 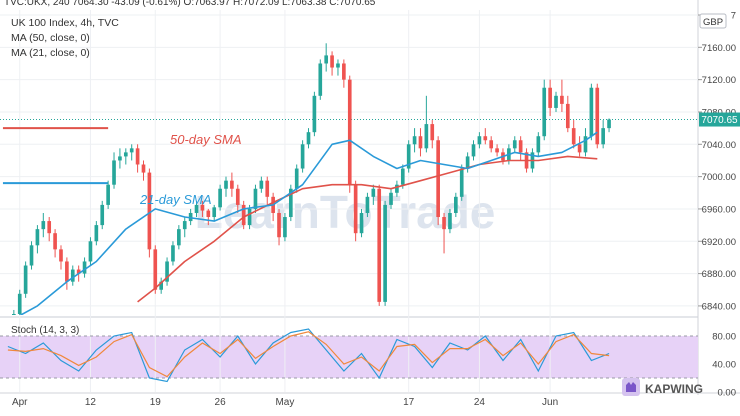 What do you see at coordinates (719, 119) in the screenshot?
I see `last-price-badge` at bounding box center [719, 119].